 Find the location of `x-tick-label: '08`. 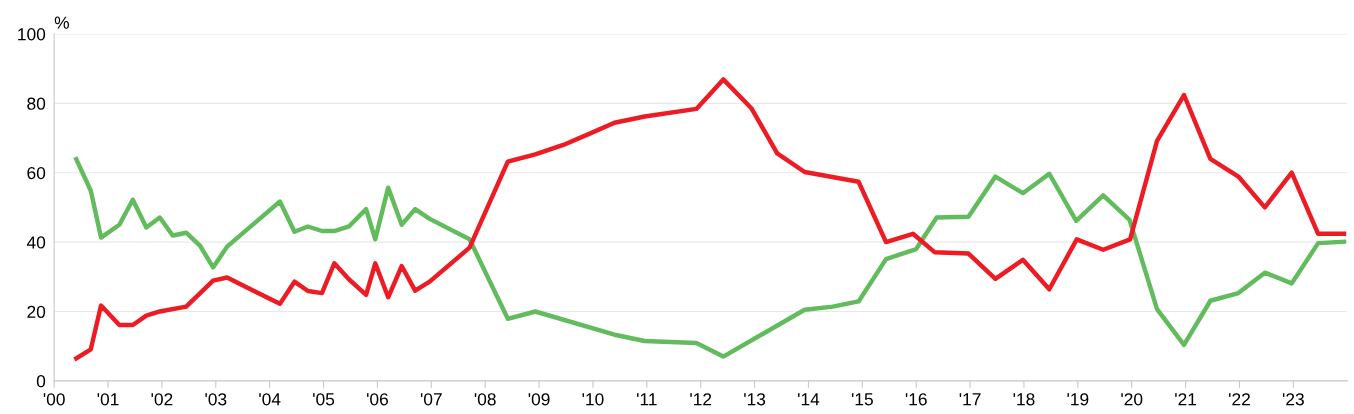

x-tick-label: '08 is located at coordinates (485, 399).